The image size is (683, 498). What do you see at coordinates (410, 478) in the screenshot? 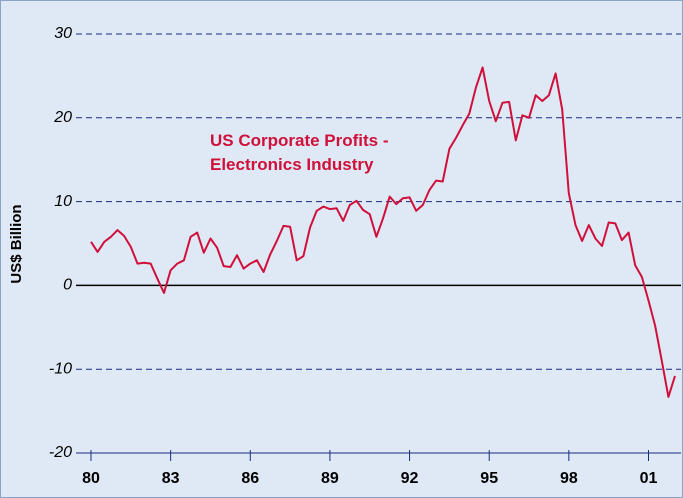
I see `x-tick-label: 92` at bounding box center [410, 478].